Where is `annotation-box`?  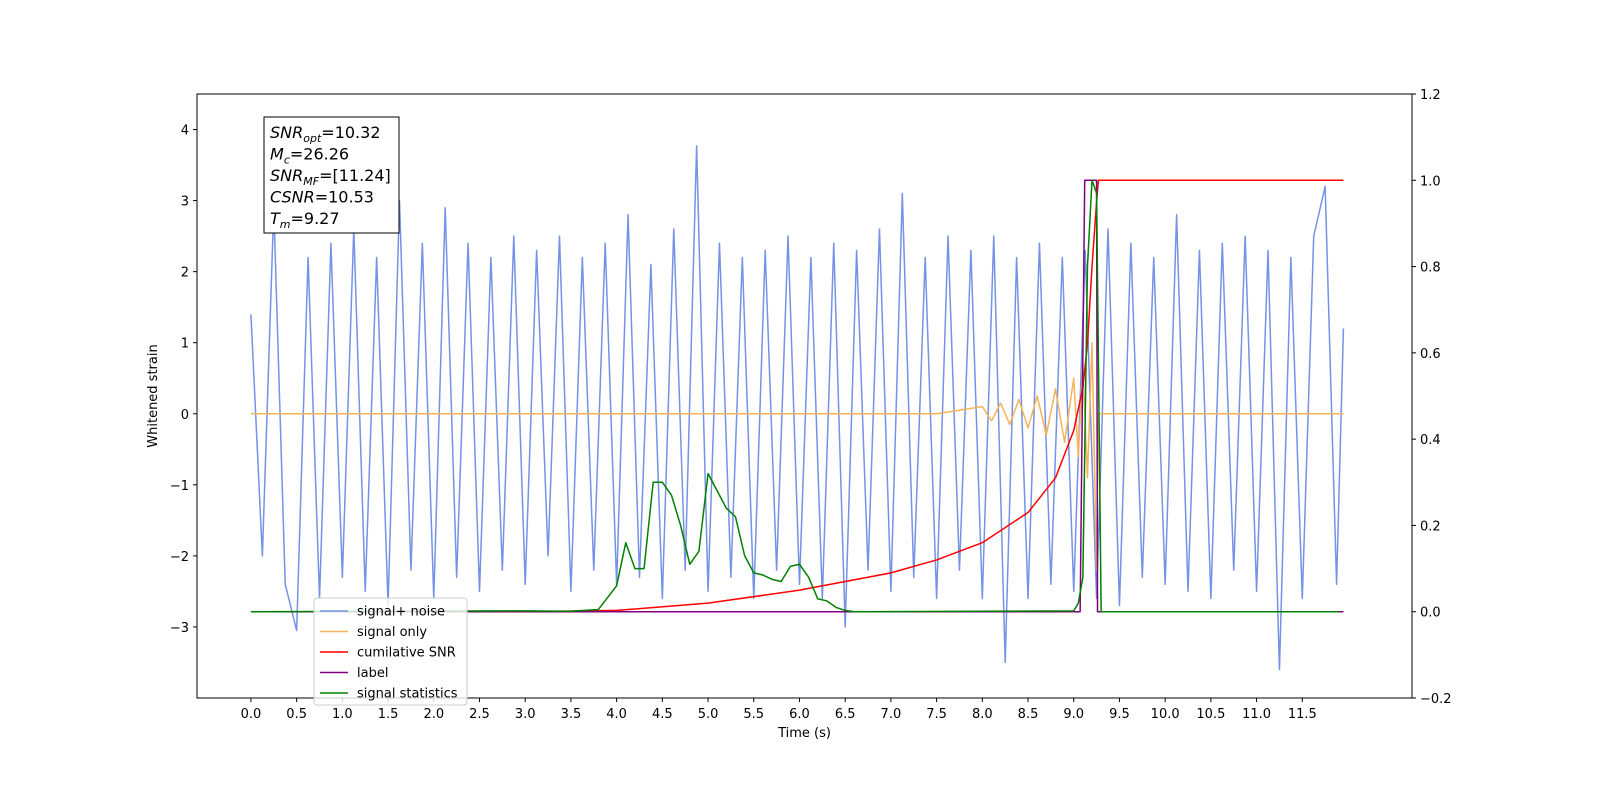 annotation-box is located at coordinates (331, 175).